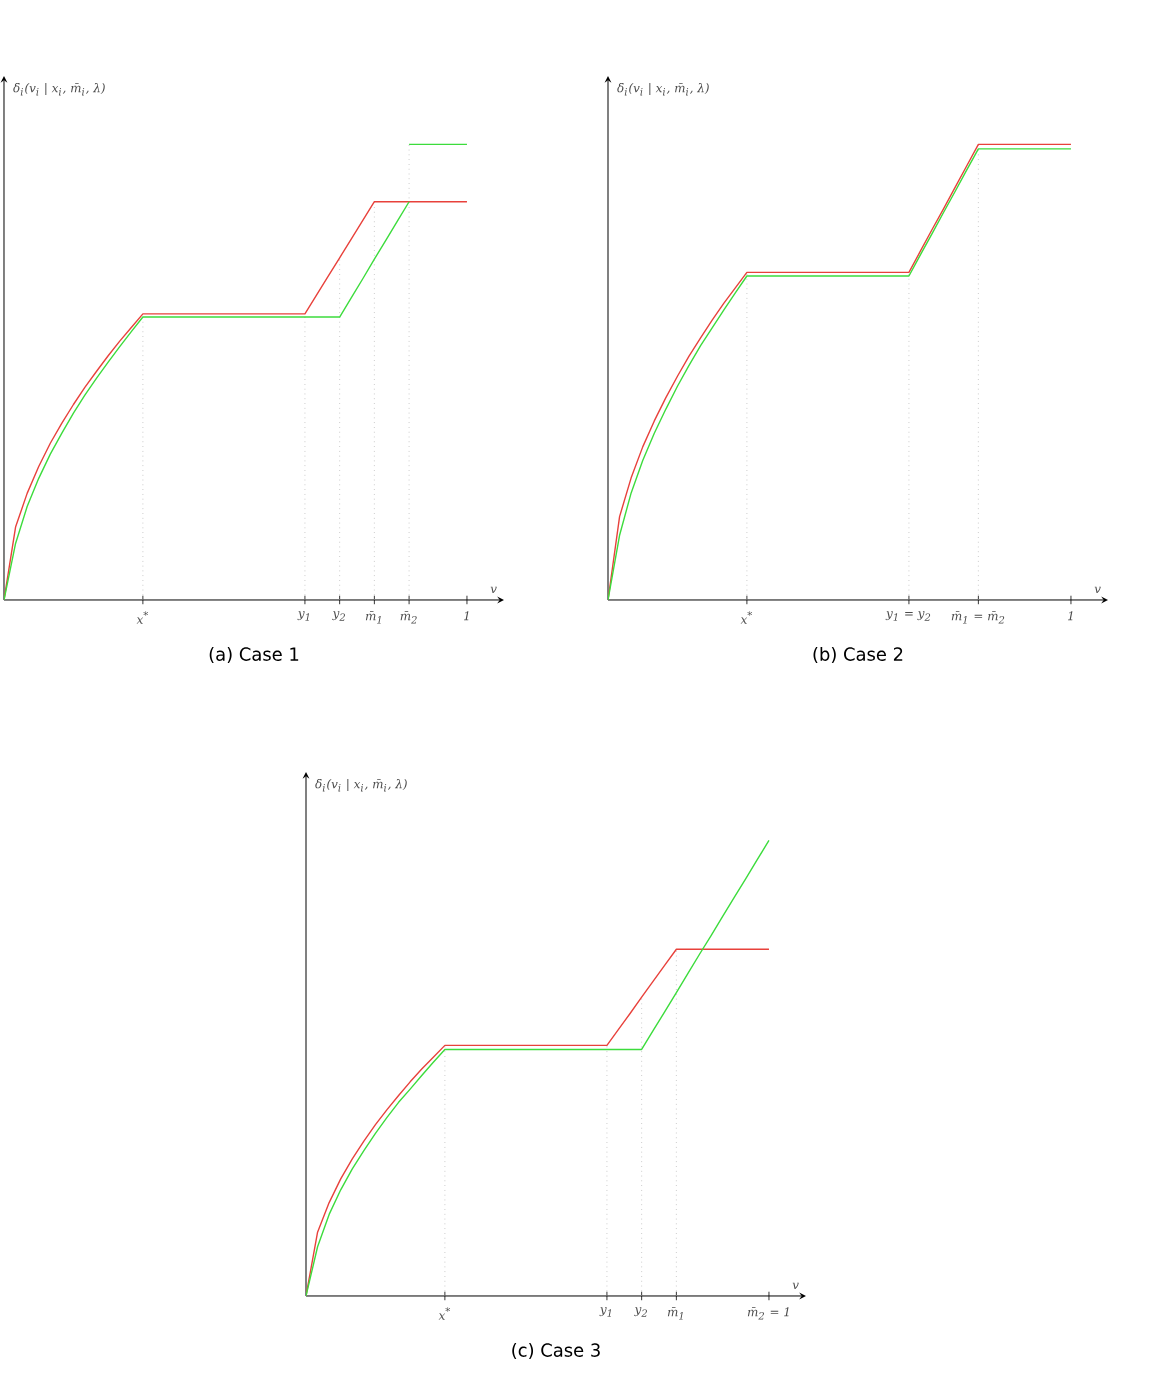 The height and width of the screenshot is (1386, 1150). What do you see at coordinates (556, 1351) in the screenshot?
I see `text: (c) Case 3` at bounding box center [556, 1351].